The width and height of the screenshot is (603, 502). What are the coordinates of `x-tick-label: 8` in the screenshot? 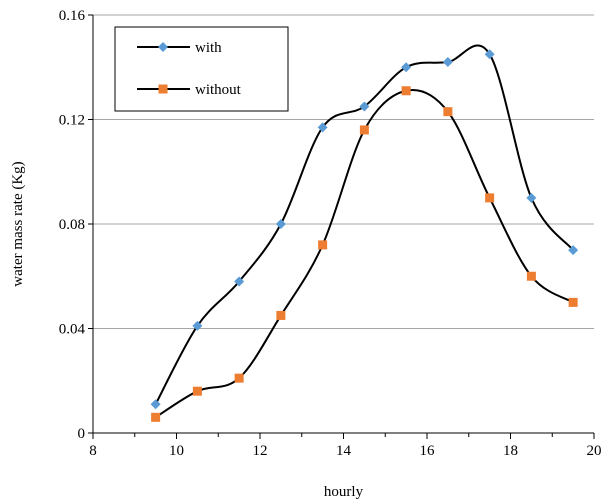 It's located at (93, 451).